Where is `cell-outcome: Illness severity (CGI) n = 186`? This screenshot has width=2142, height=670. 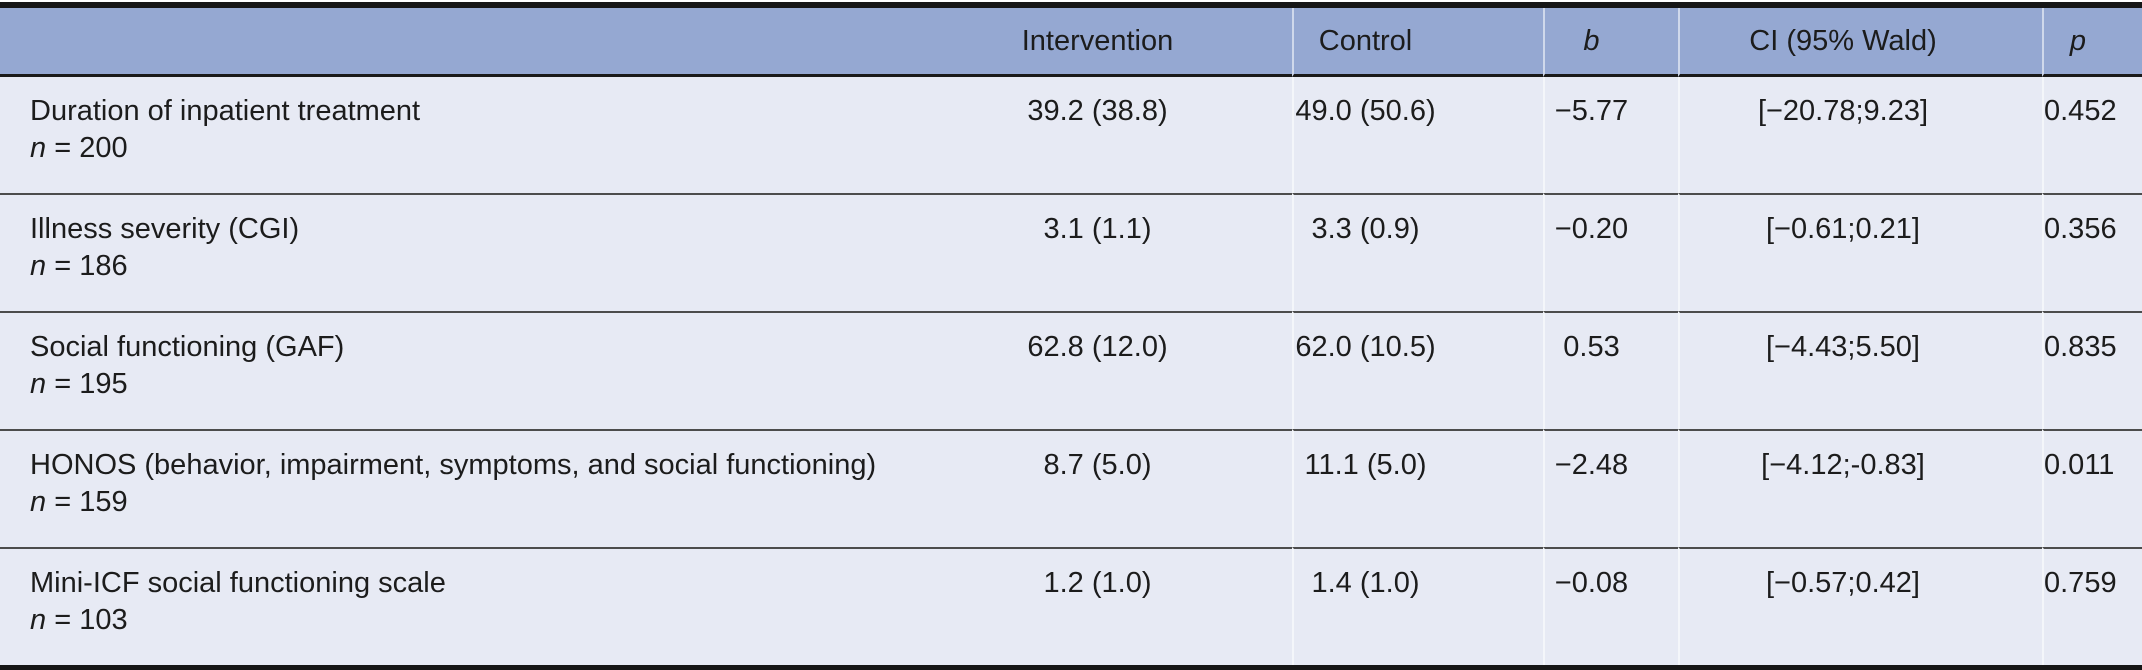
cell-outcome: Illness severity (CGI) n = 186 is located at coordinates (472, 252).